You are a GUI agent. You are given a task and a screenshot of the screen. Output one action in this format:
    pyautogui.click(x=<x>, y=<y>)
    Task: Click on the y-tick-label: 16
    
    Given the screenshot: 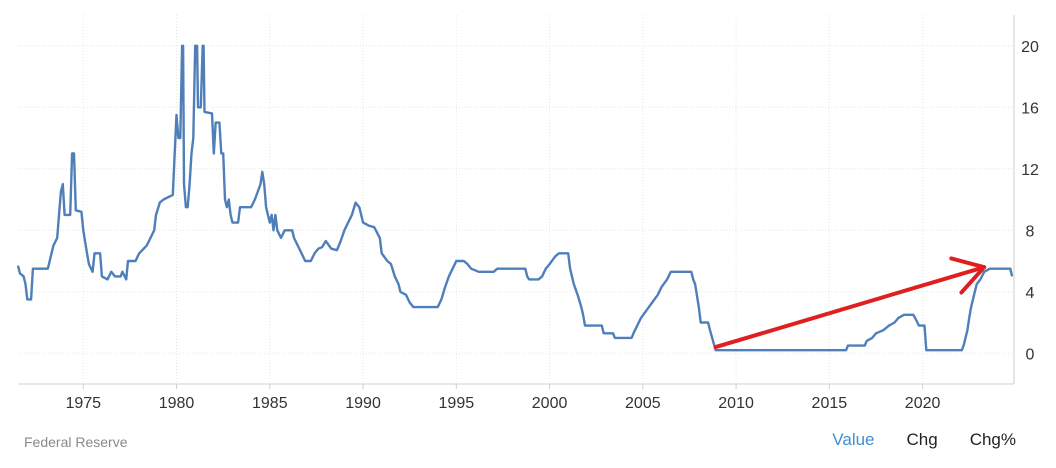 What is the action you would take?
    pyautogui.click(x=1030, y=108)
    